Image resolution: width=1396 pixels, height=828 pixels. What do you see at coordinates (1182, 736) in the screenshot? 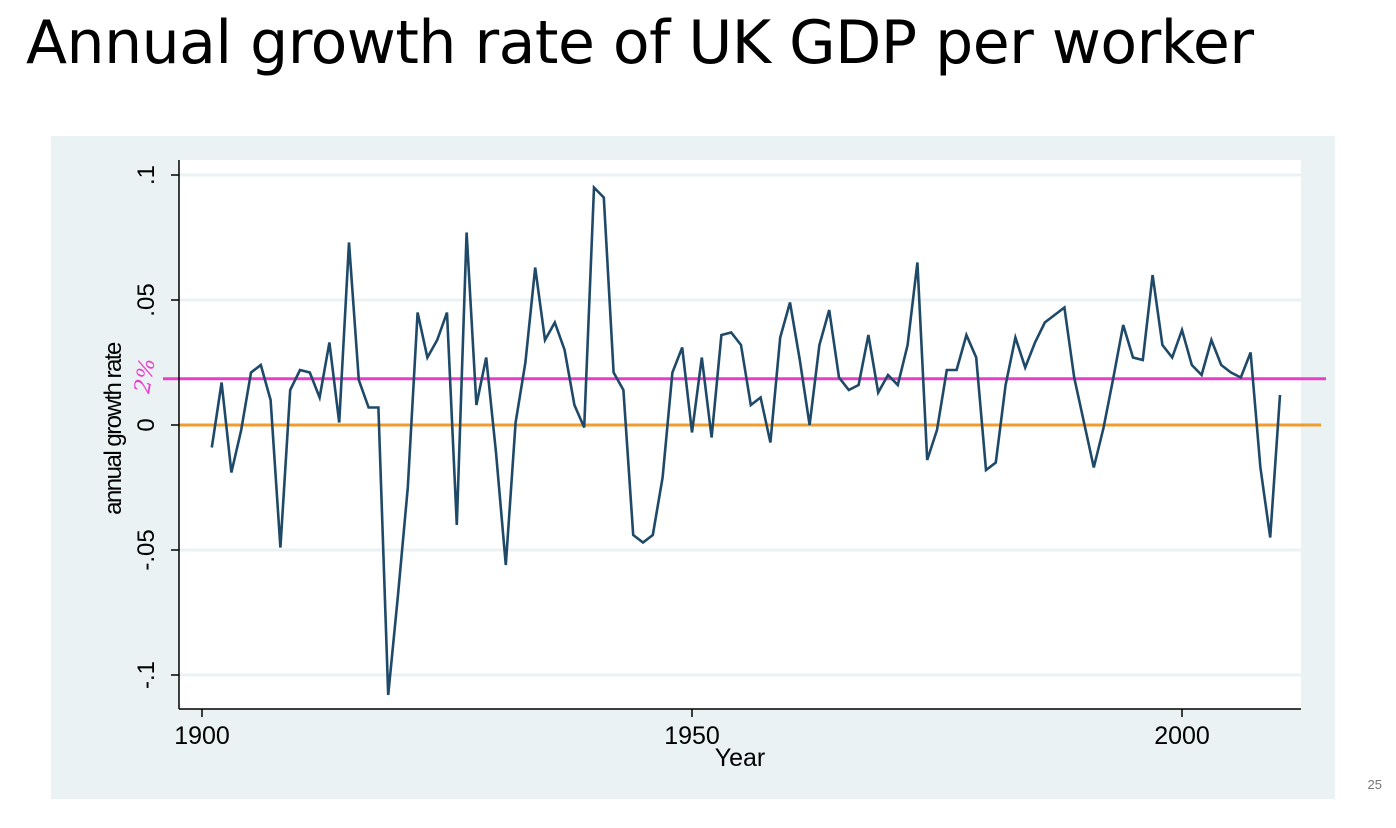
I see `x-tick-label: 2000` at bounding box center [1182, 736].